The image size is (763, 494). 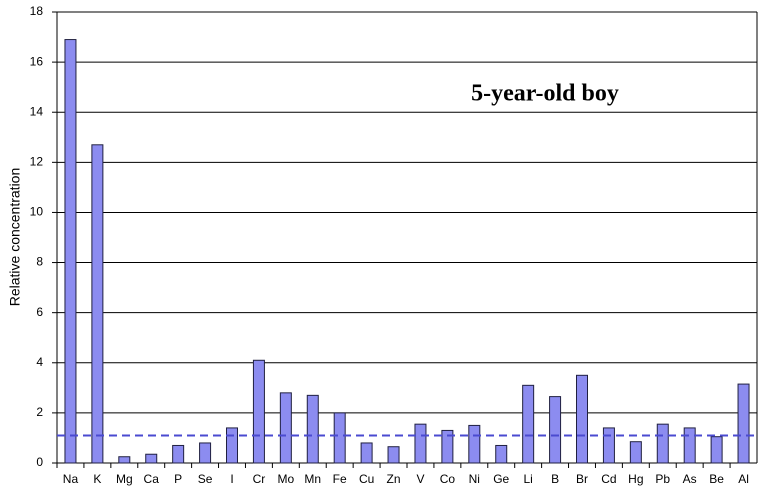 What do you see at coordinates (474, 479) in the screenshot?
I see `x-tick-label: Ni` at bounding box center [474, 479].